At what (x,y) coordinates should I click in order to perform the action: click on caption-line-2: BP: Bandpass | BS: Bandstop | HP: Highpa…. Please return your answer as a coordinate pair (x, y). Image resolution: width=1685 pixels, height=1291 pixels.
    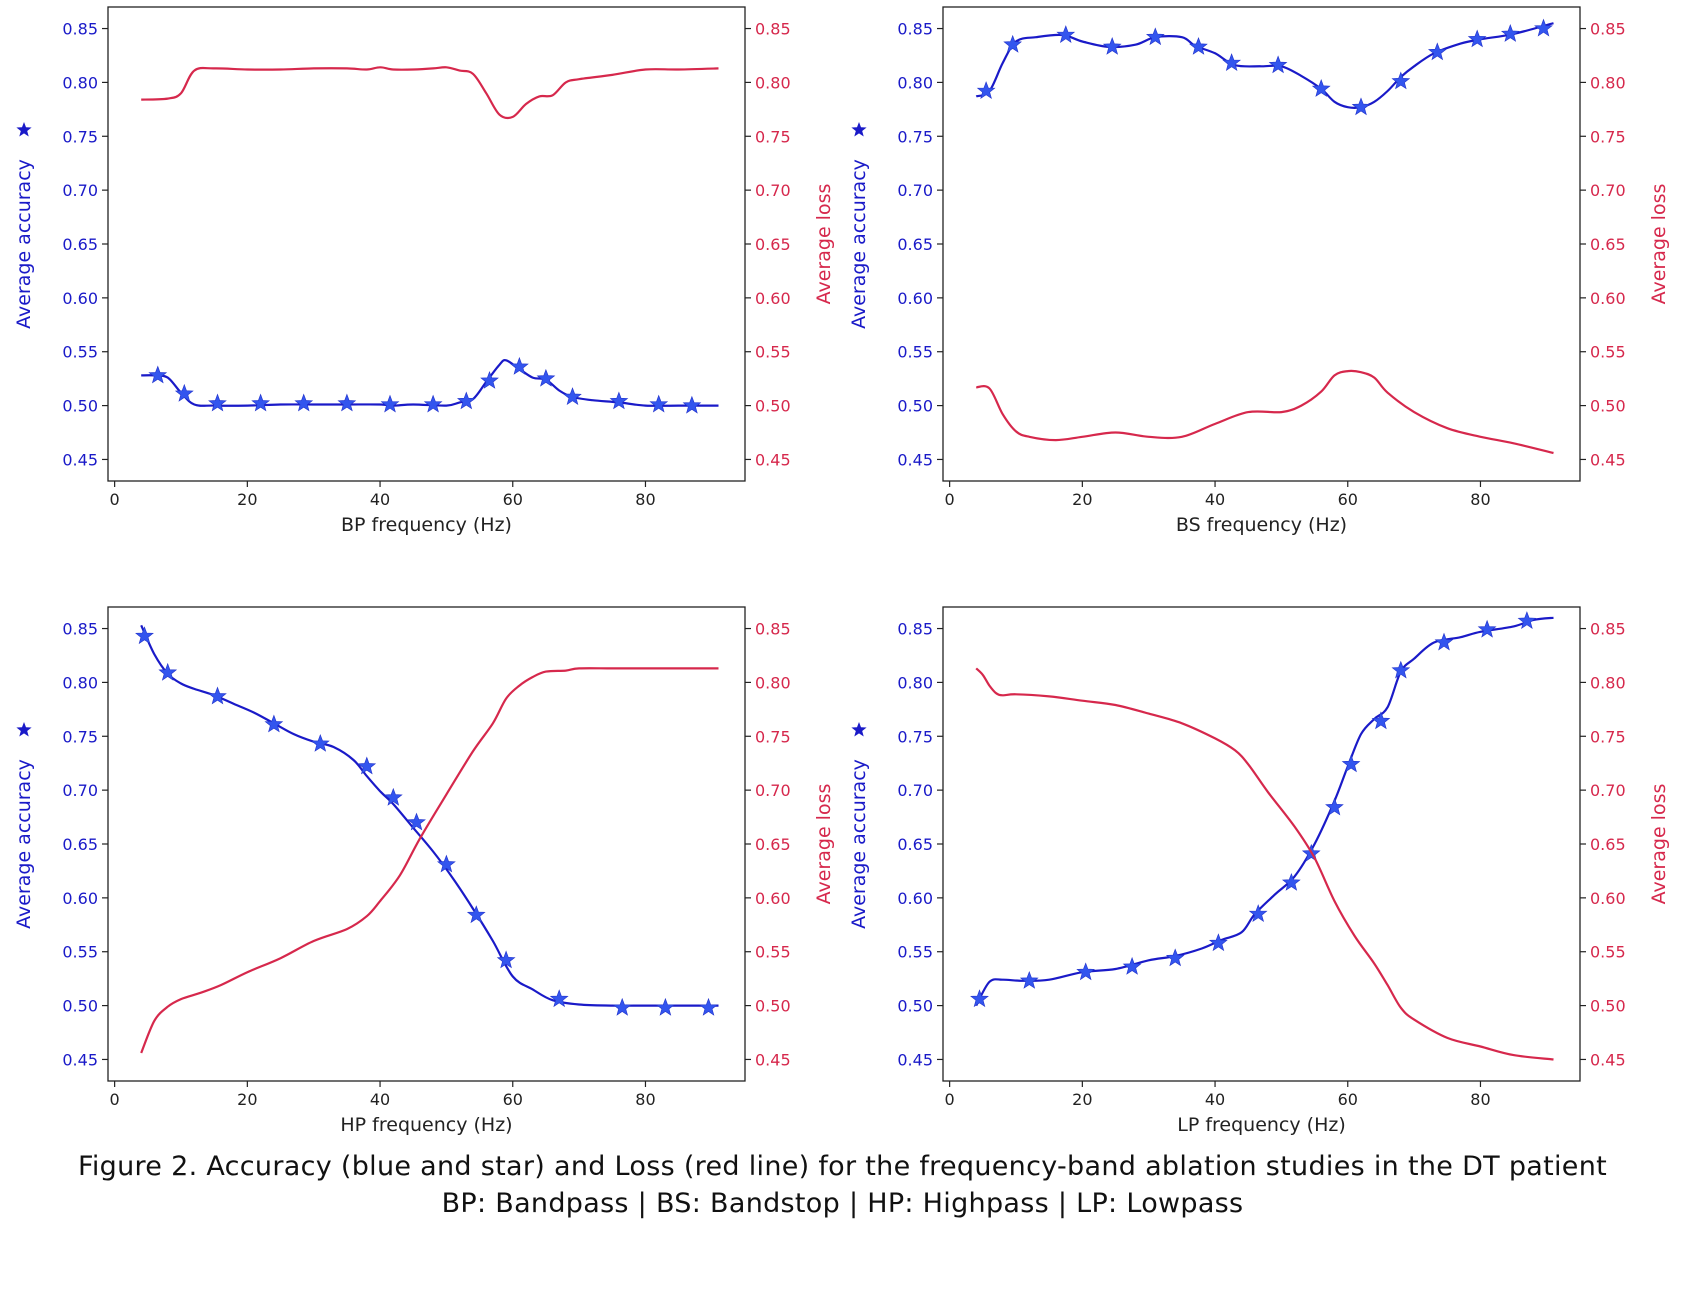
    Looking at the image, I should click on (842, 1203).